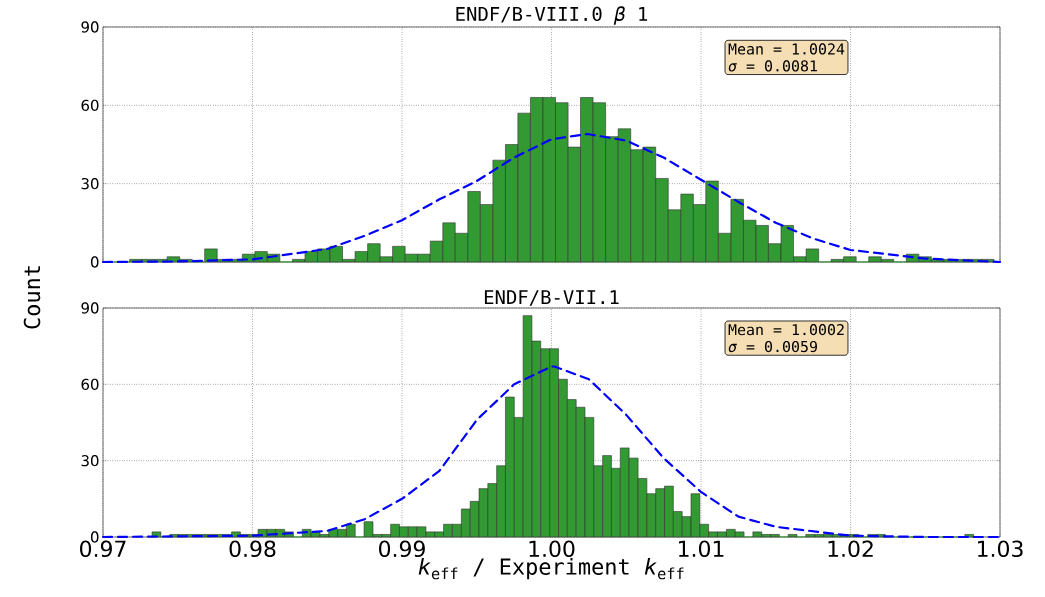  What do you see at coordinates (252, 549) in the screenshot?
I see `x-tick-label: 0.98` at bounding box center [252, 549].